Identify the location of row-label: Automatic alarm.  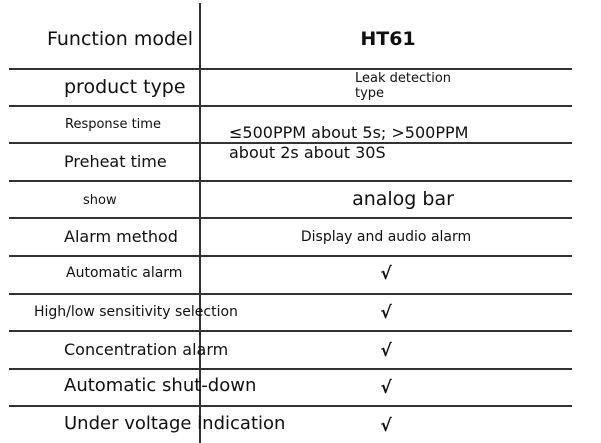
(124, 273).